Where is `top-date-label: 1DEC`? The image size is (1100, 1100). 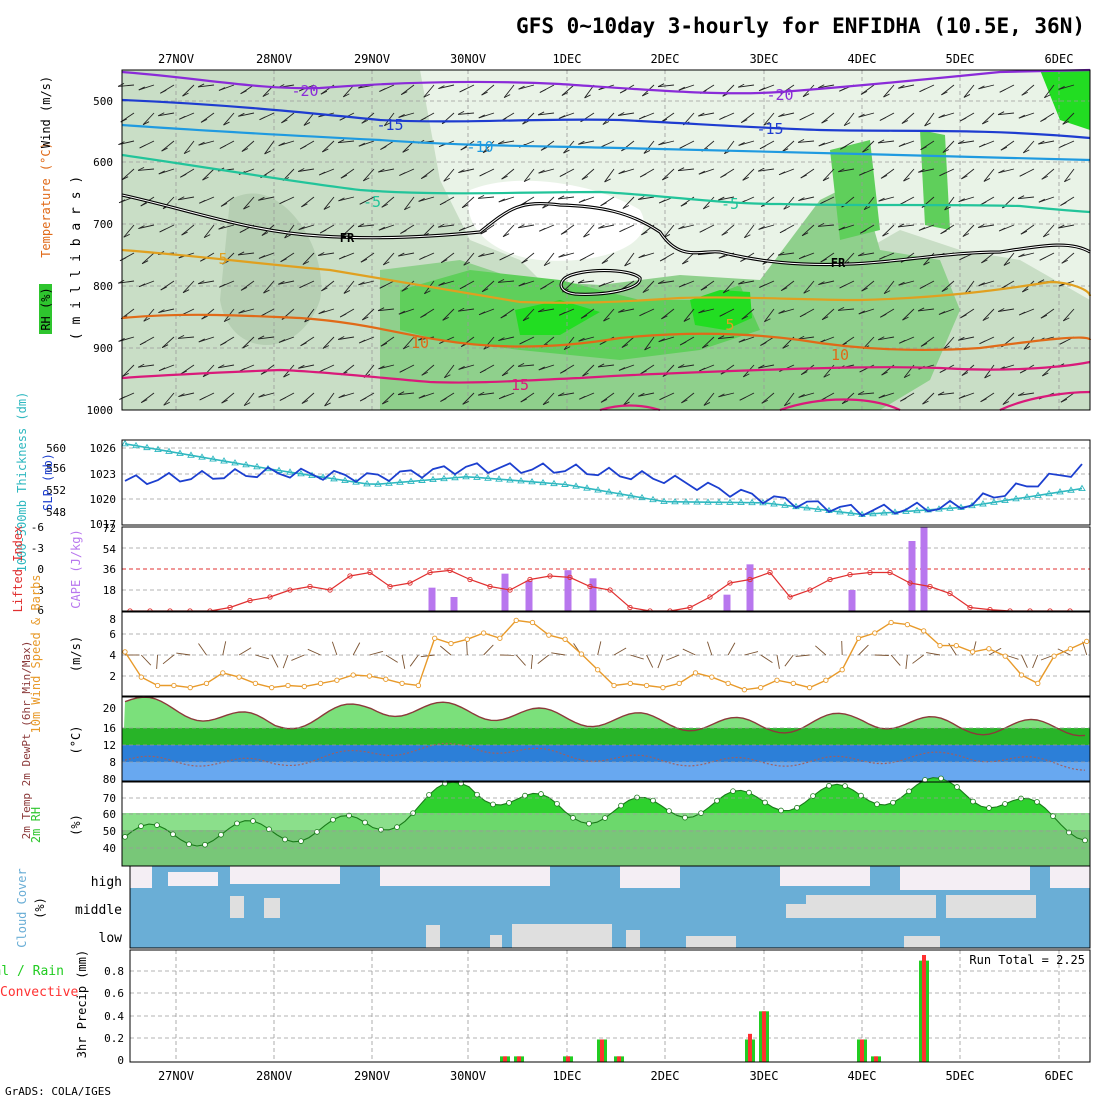 top-date-label: 1DEC is located at coordinates (567, 59).